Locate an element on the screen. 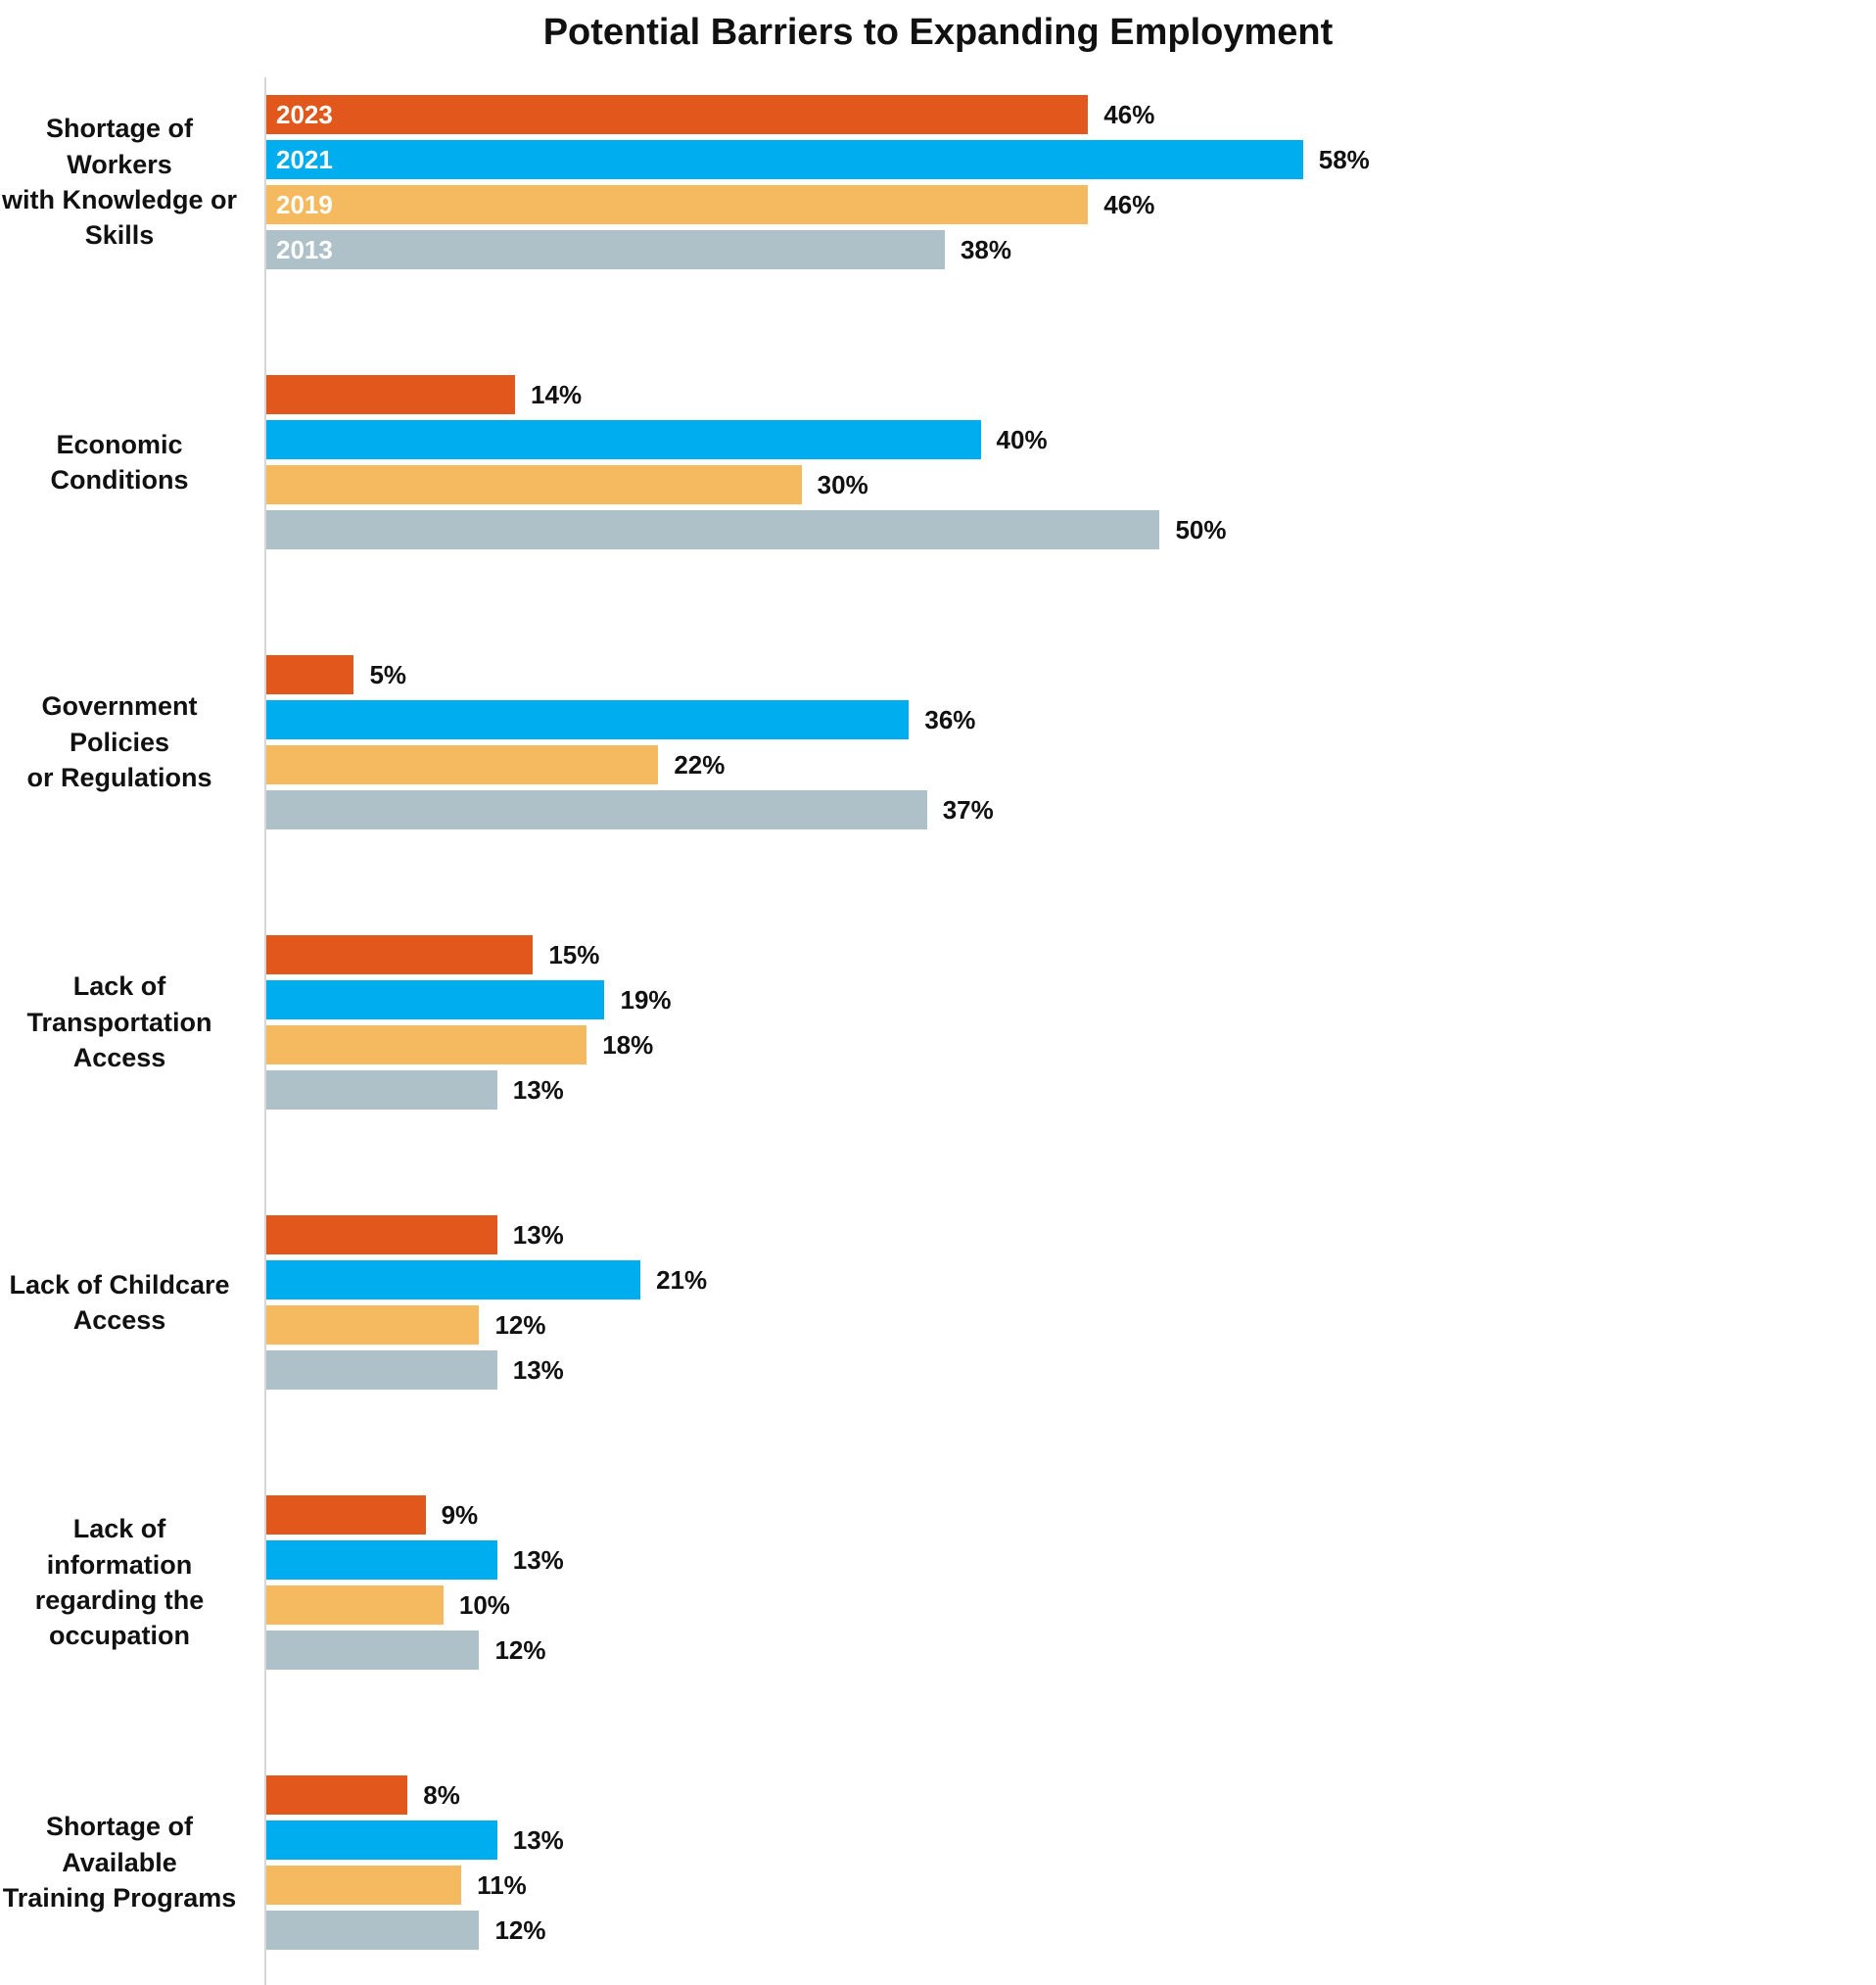 The image size is (1876, 1985). value-label: 50% is located at coordinates (1201, 529).